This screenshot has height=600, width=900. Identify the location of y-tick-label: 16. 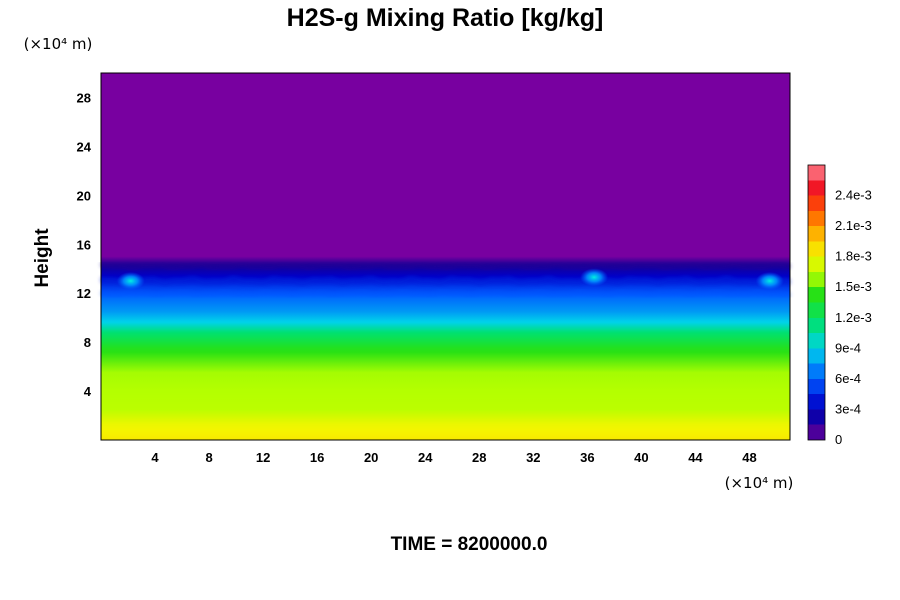
(84, 244).